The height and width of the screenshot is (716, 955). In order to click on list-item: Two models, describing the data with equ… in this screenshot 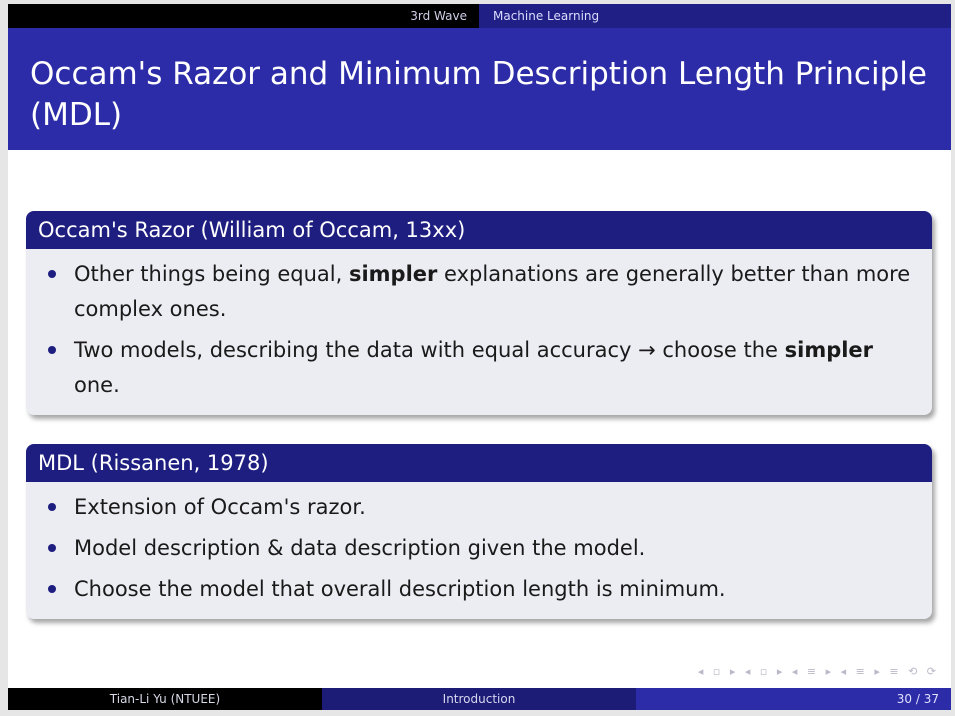, I will do `click(483, 368)`.